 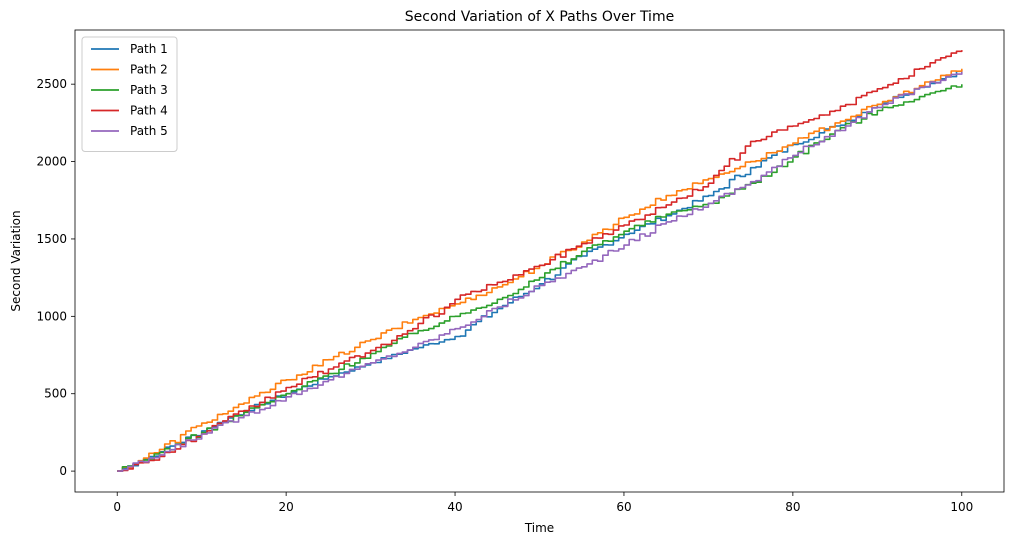 I want to click on chart-title: Second Variation of X Paths Over Time, so click(x=539, y=17).